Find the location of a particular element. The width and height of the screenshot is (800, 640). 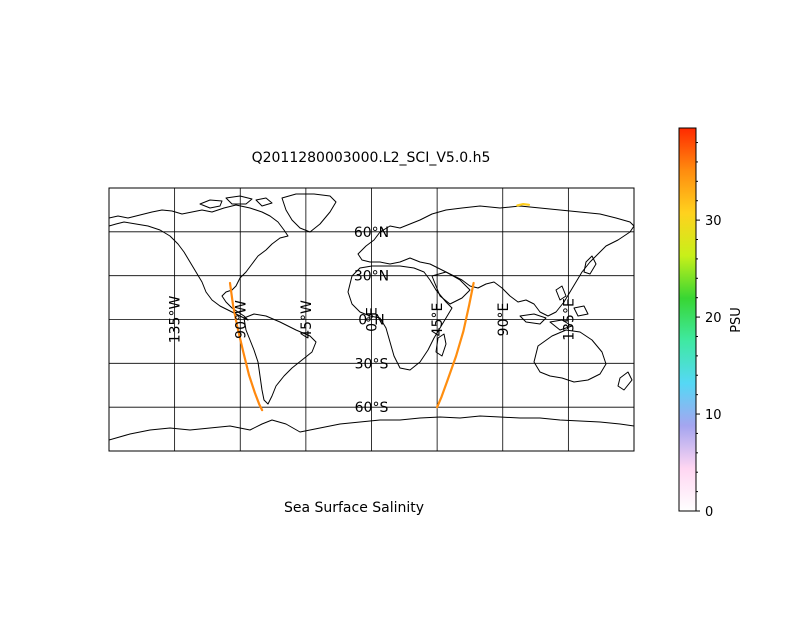

meridian-label: 45°E is located at coordinates (438, 320).